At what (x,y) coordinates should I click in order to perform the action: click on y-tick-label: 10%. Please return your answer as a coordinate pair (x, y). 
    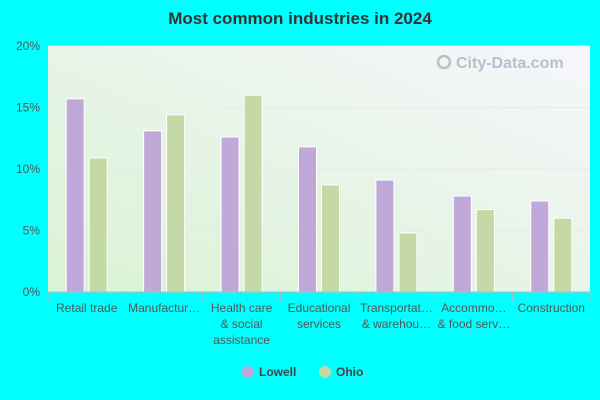
    Looking at the image, I should click on (28, 169).